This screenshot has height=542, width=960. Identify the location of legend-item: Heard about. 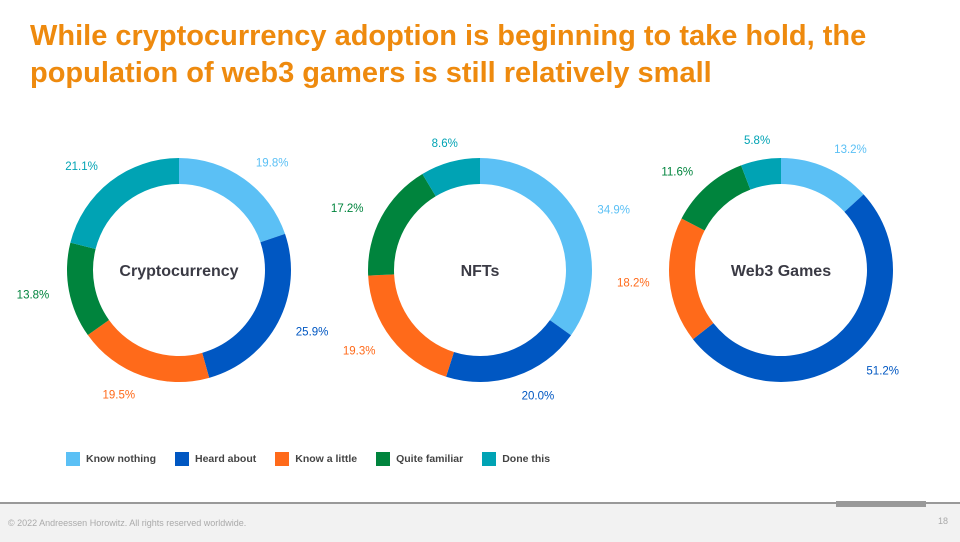
(215, 459).